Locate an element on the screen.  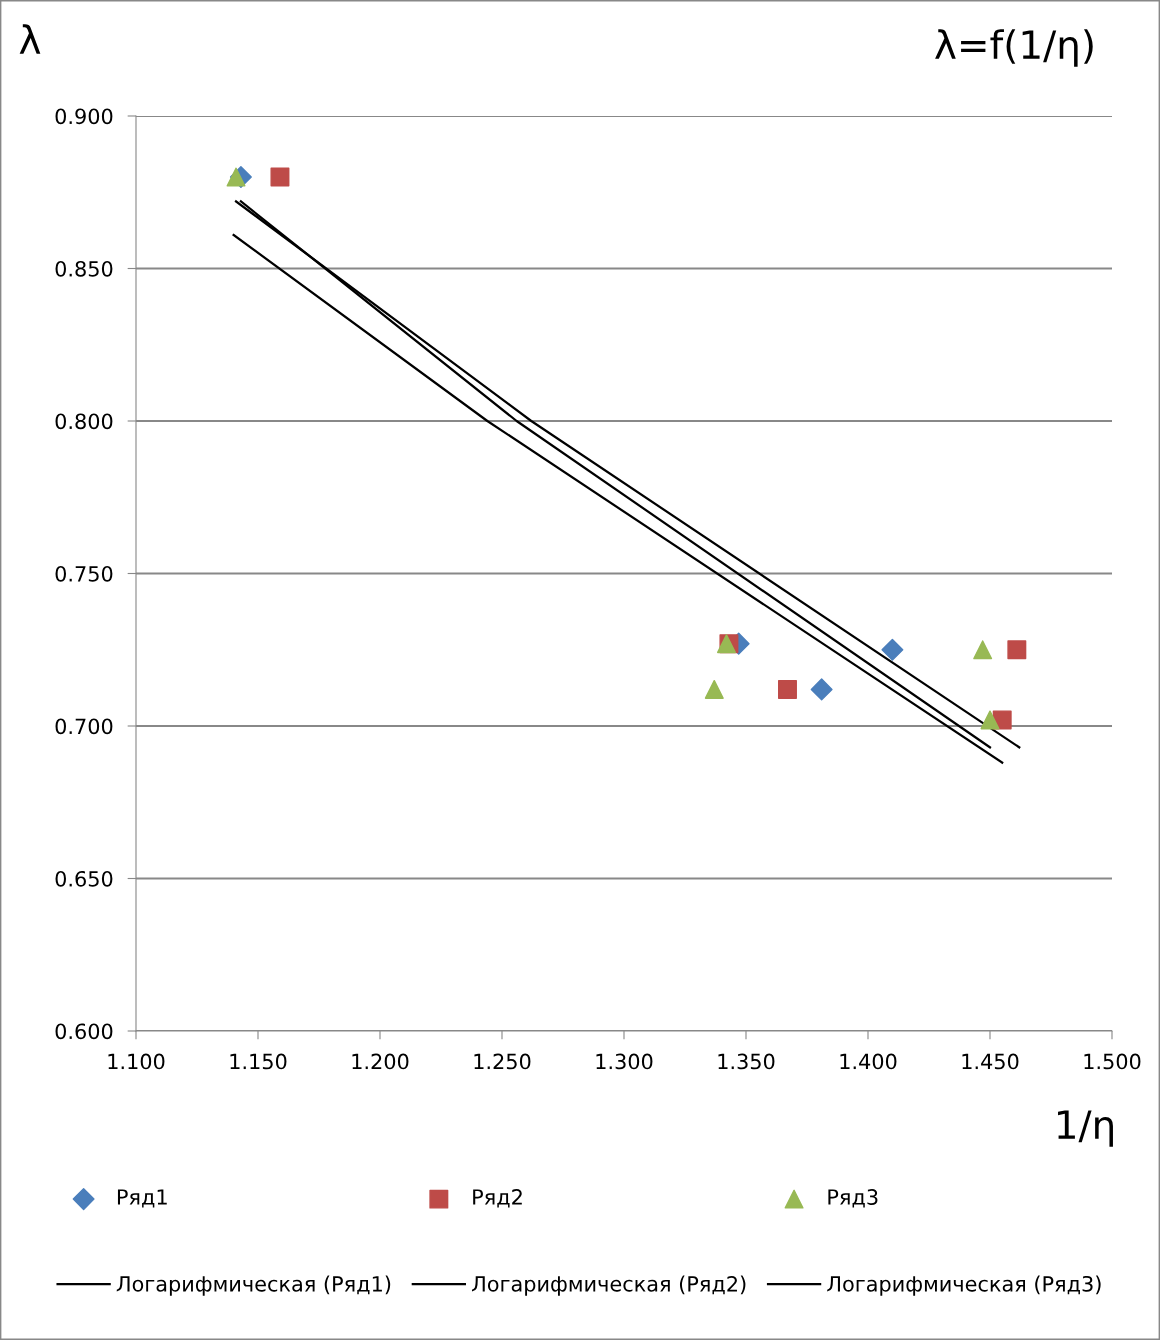
legend-label: Ряд2 is located at coordinates (497, 1198).